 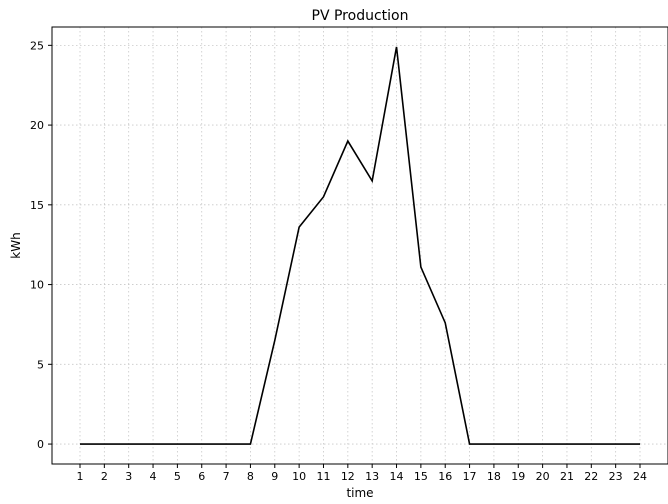 I want to click on x-tick-label: 12, so click(x=348, y=476).